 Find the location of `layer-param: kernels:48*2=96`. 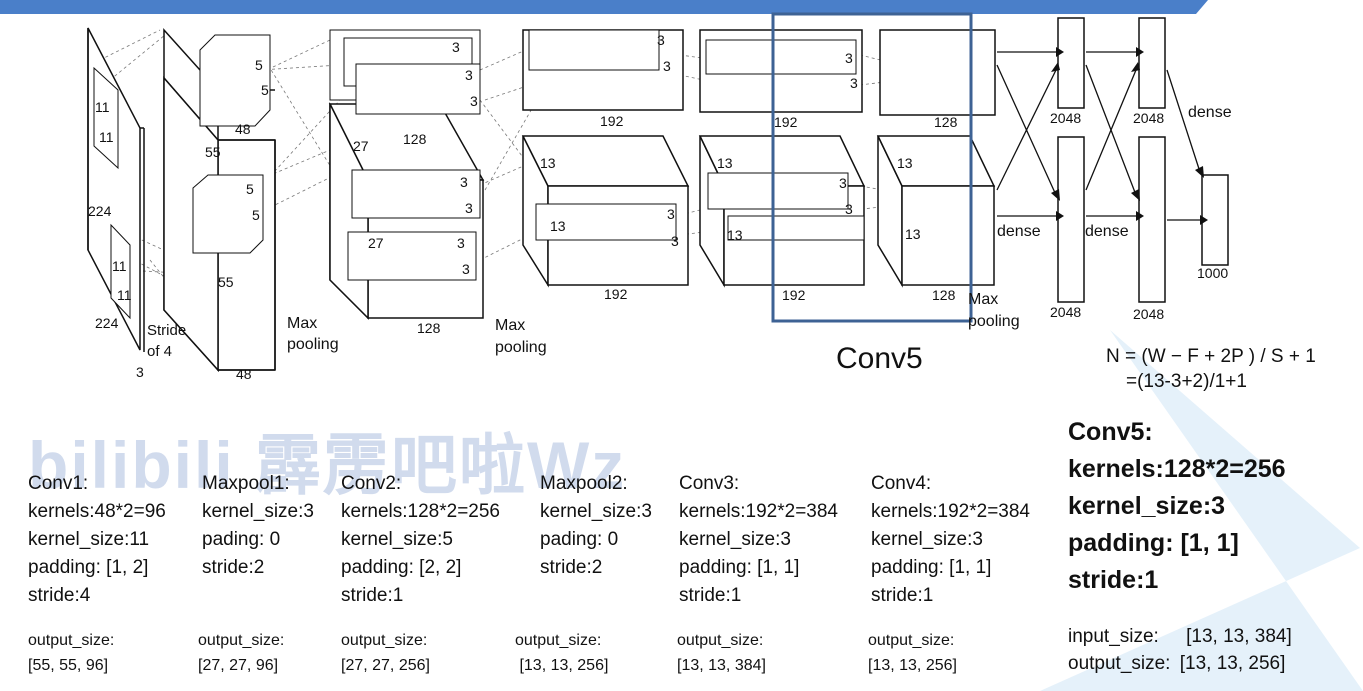

layer-param: kernels:48*2=96 is located at coordinates (97, 511).